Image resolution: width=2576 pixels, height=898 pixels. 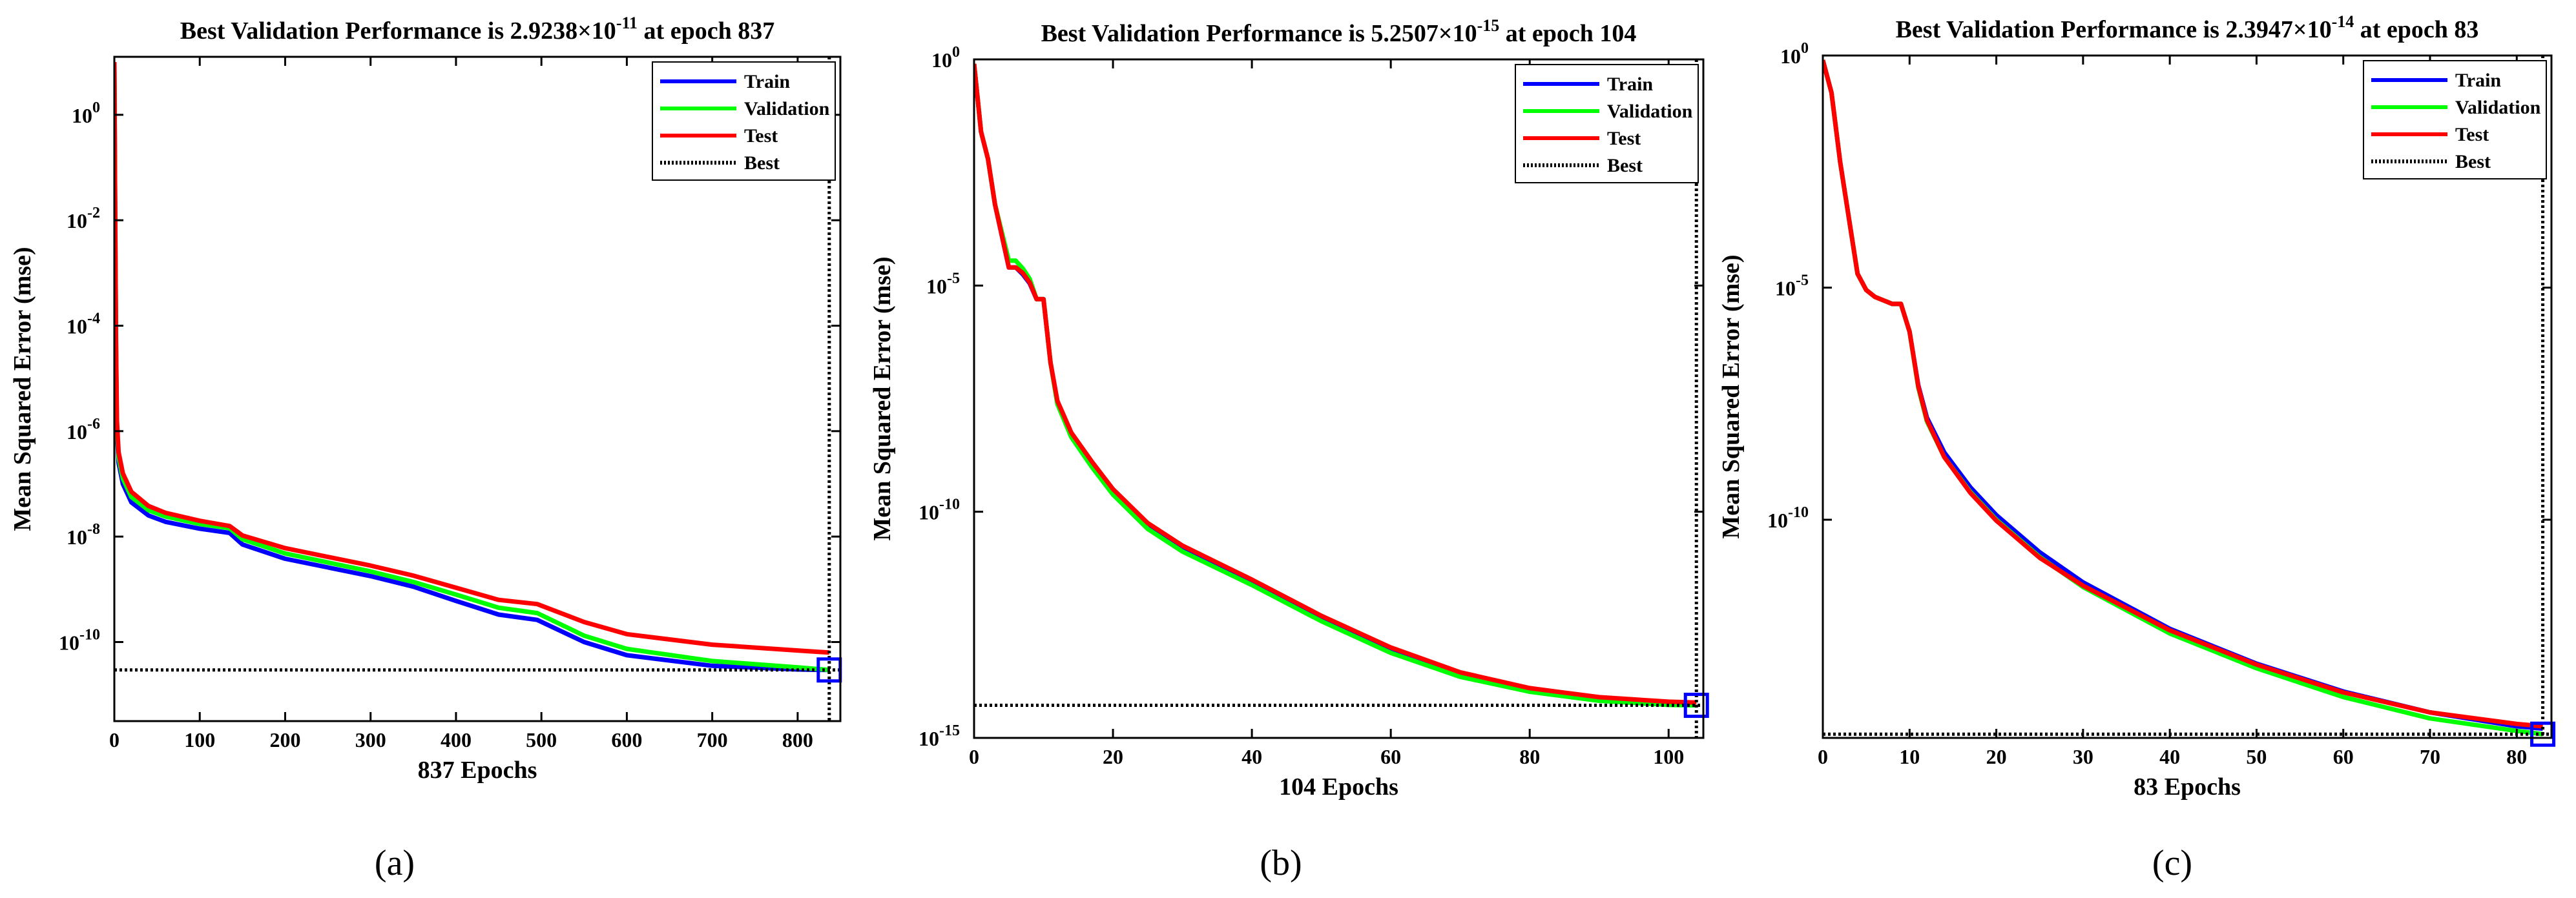 What do you see at coordinates (284, 739) in the screenshot?
I see `x-tick-label: 200` at bounding box center [284, 739].